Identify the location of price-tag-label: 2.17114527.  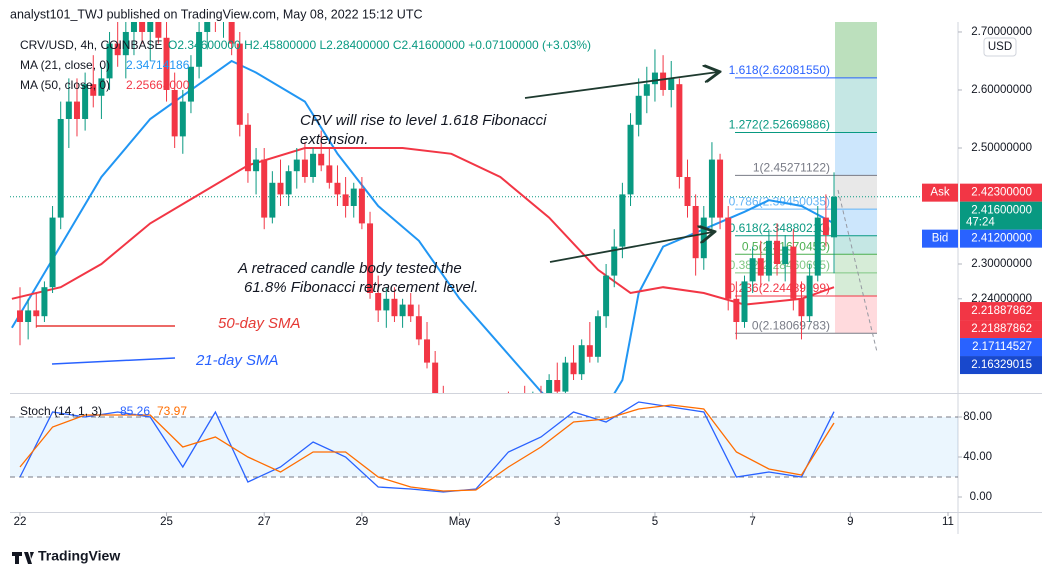
(1002, 347).